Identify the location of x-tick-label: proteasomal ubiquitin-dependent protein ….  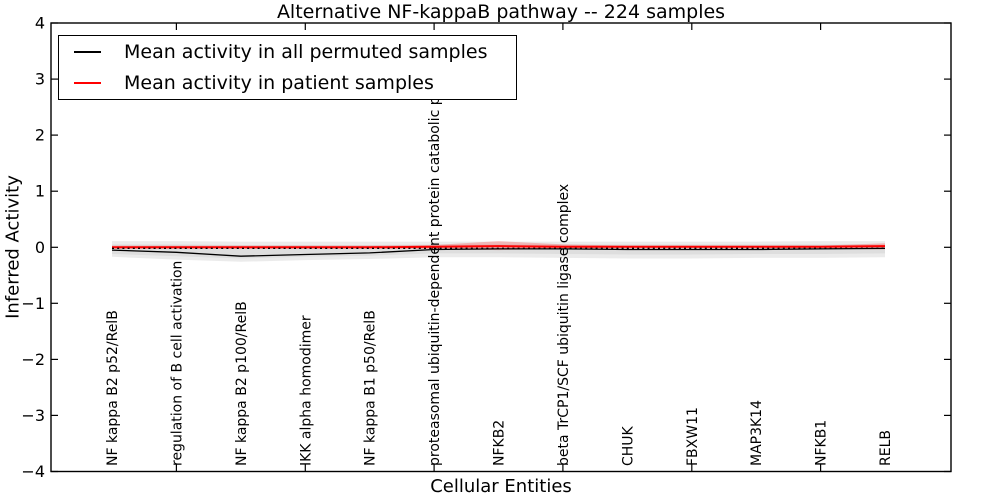
(435, 278).